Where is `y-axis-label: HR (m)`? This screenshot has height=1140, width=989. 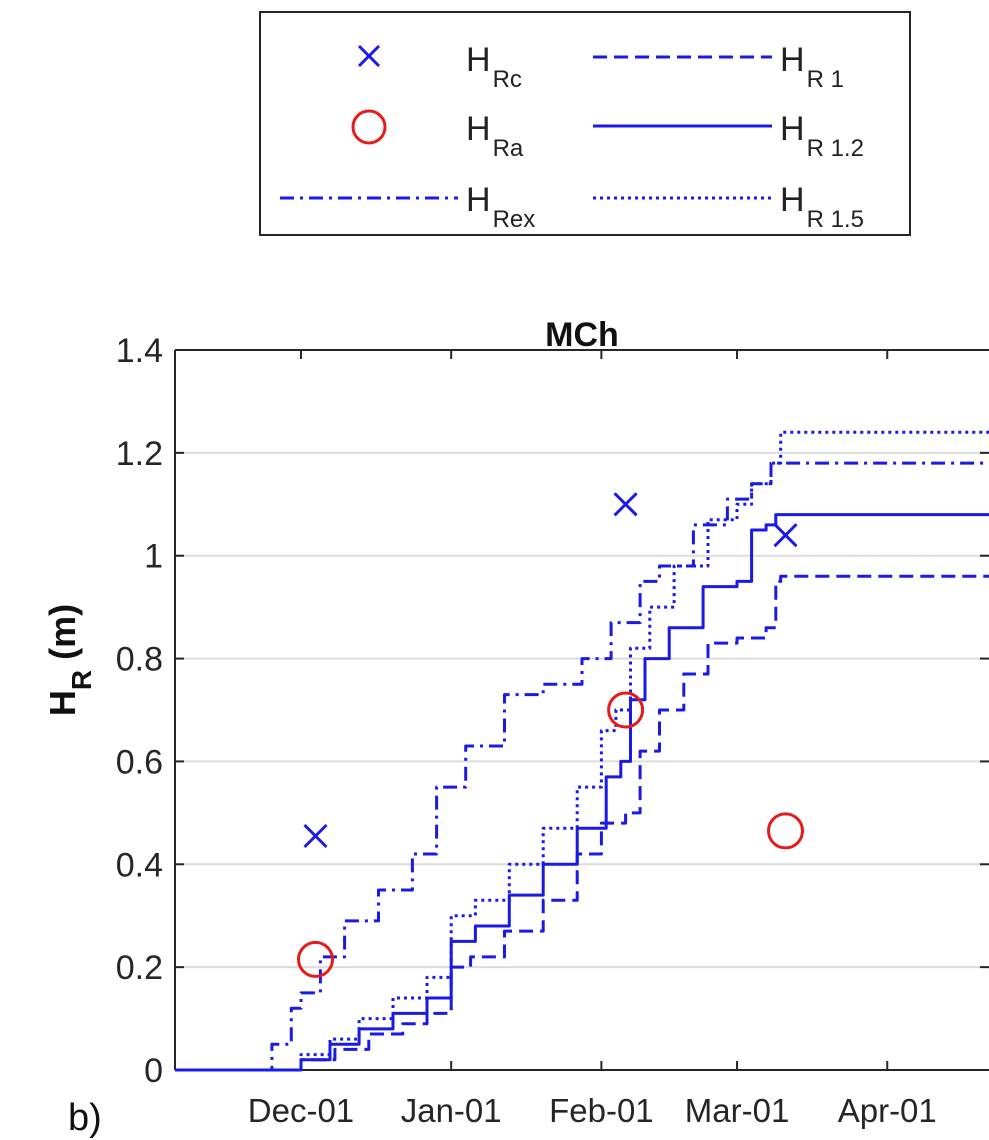
y-axis-label: HR (m) is located at coordinates (69, 660).